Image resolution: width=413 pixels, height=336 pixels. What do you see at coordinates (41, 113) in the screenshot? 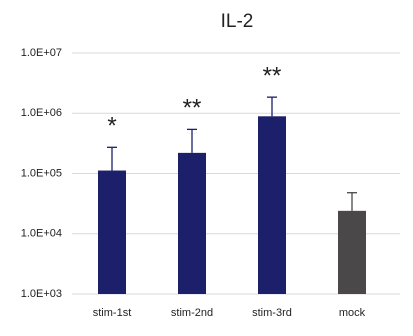
I see `y-tick-label: 1.0E+06` at bounding box center [41, 113].